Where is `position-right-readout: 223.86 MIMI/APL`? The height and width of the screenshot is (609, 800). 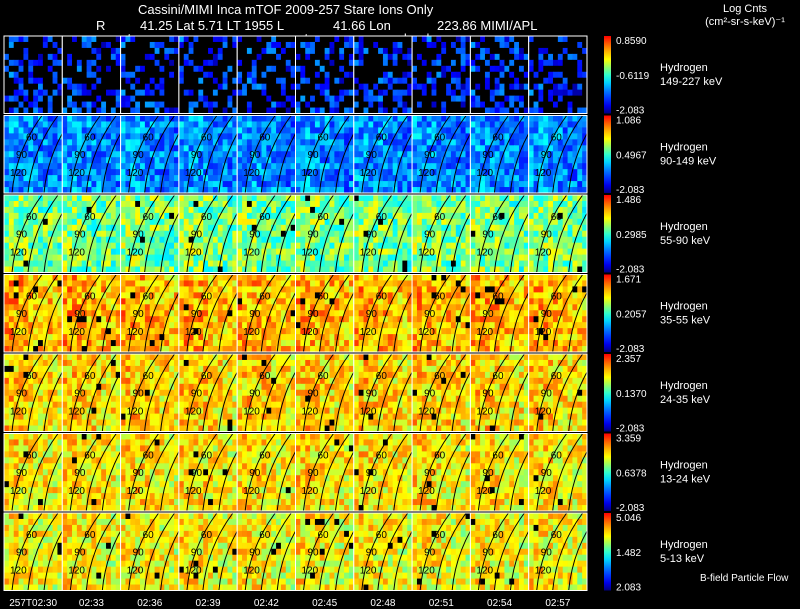 position-right-readout: 223.86 MIMI/APL is located at coordinates (487, 25).